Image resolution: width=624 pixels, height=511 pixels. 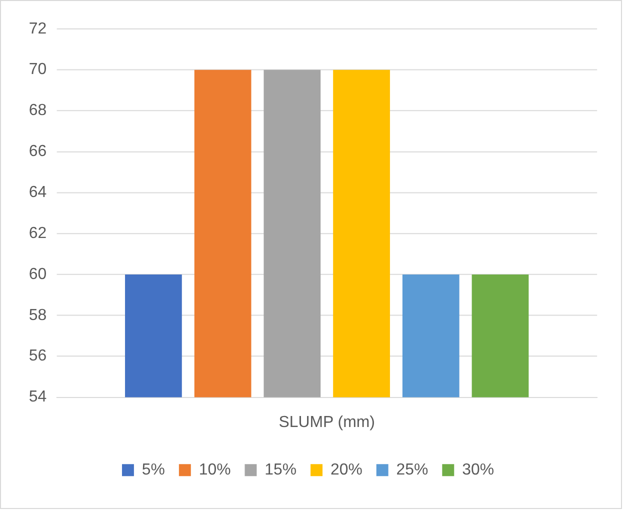 What do you see at coordinates (346, 470) in the screenshot?
I see `legend-label: 20%` at bounding box center [346, 470].